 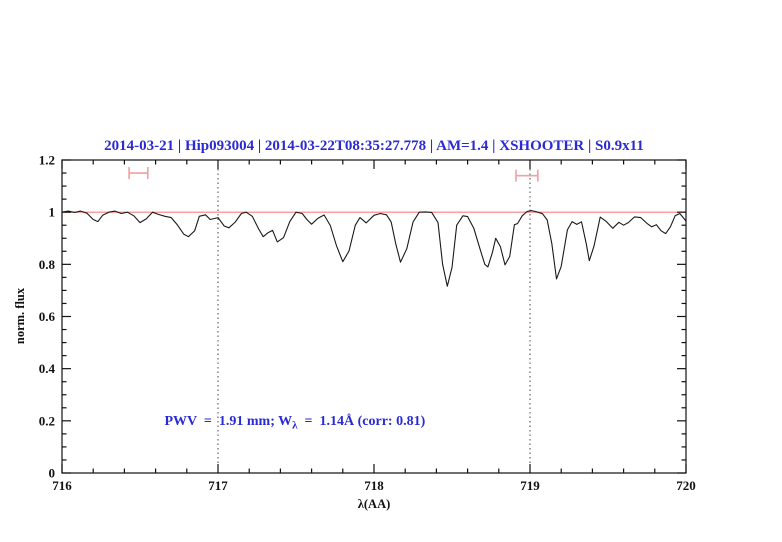 What do you see at coordinates (686, 485) in the screenshot?
I see `x-tick-label: 720` at bounding box center [686, 485].